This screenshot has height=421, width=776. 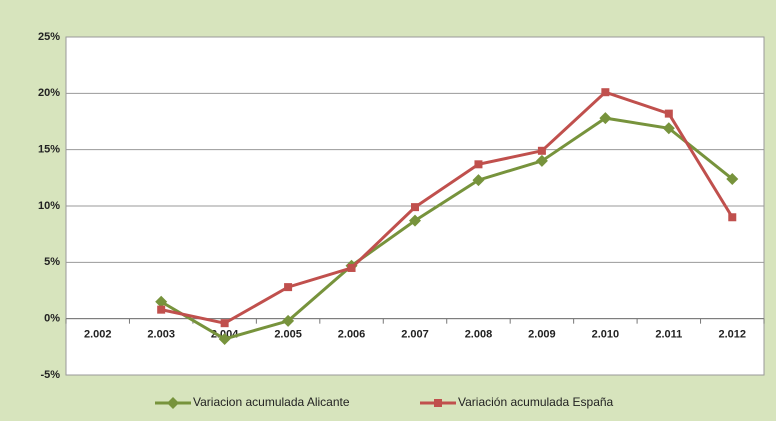 What do you see at coordinates (98, 335) in the screenshot?
I see `x-tick-label: 2.002` at bounding box center [98, 335].